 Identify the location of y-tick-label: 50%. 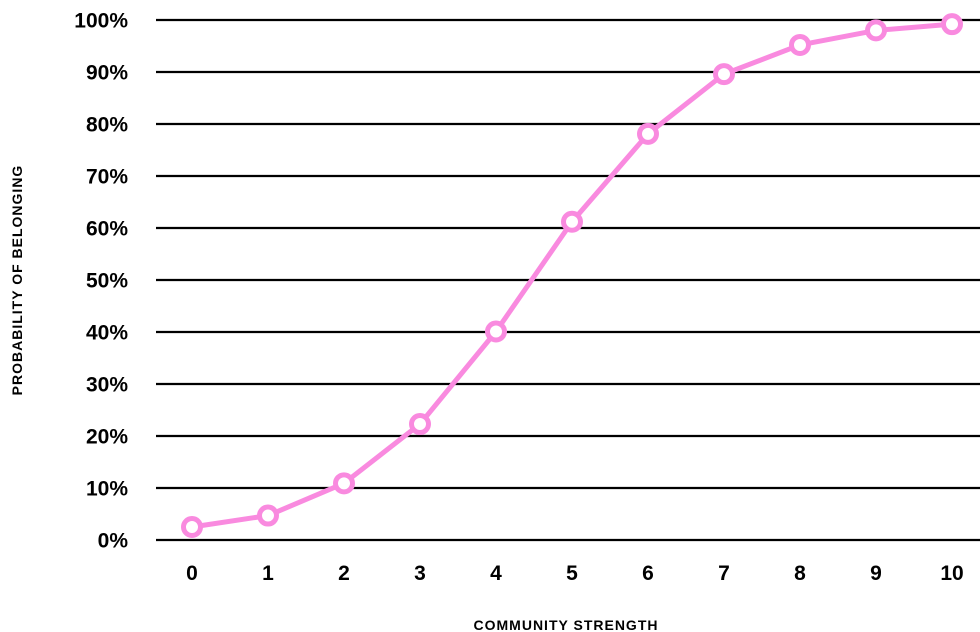
(107, 281).